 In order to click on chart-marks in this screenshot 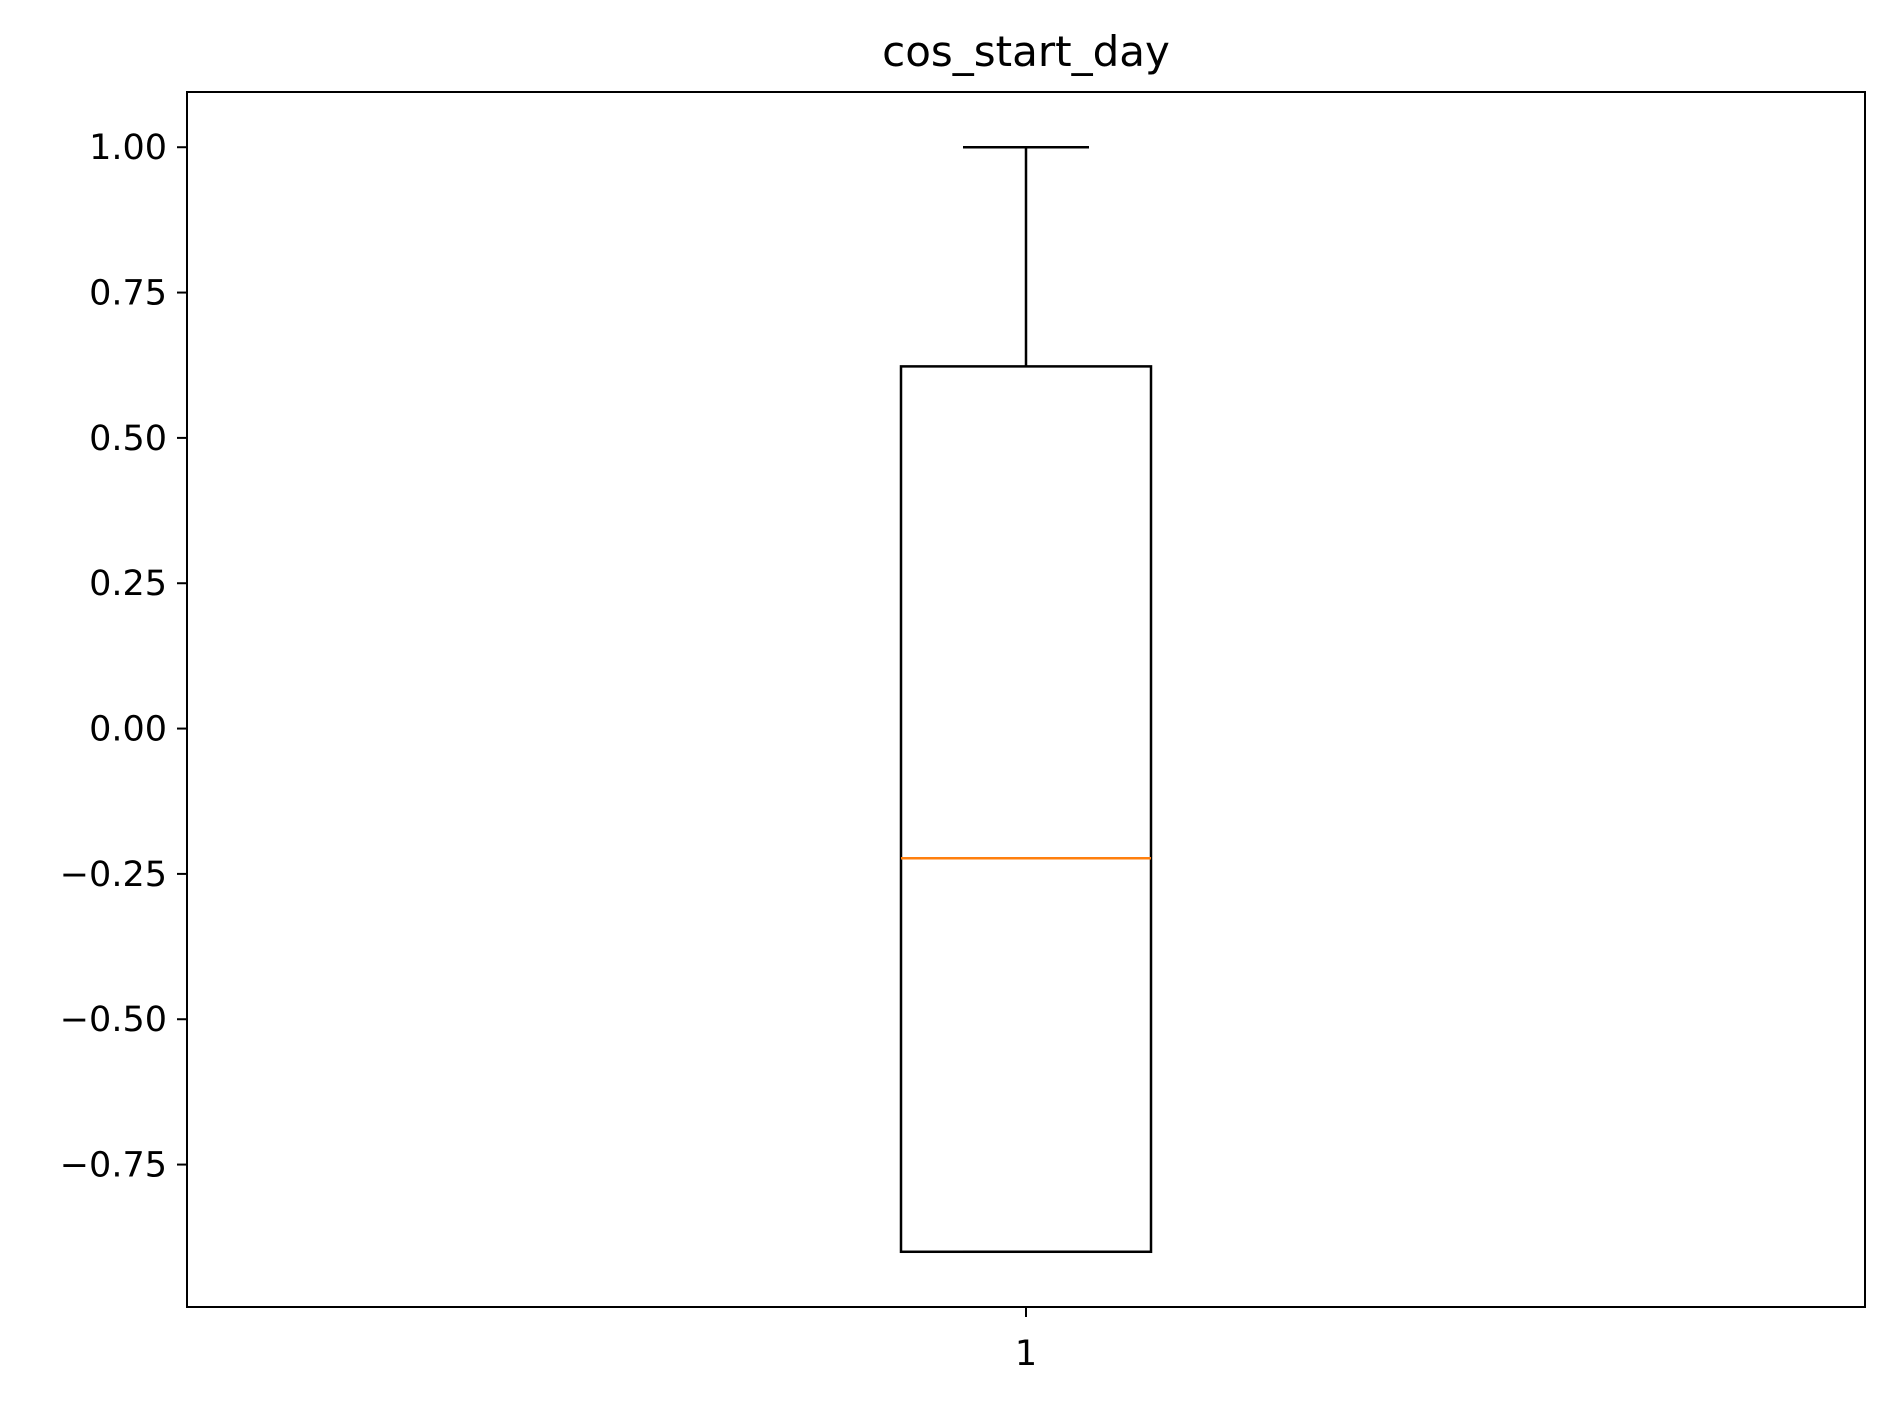, I will do `click(1026, 699)`.